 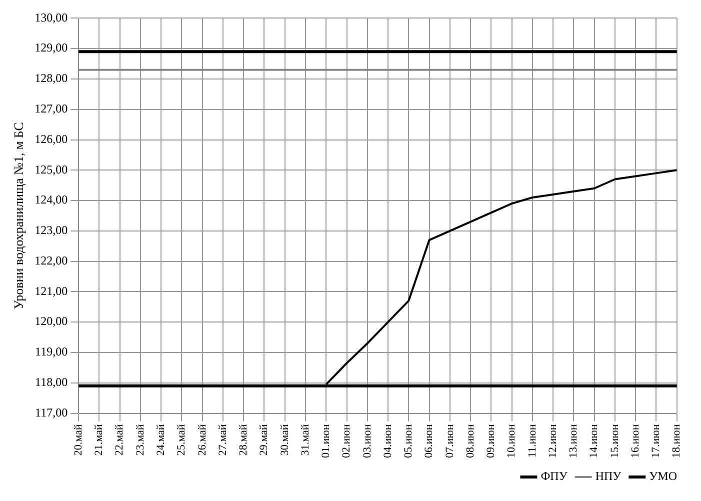 What do you see at coordinates (51, 139) in the screenshot?
I see `y-tick-label: 126,00` at bounding box center [51, 139].